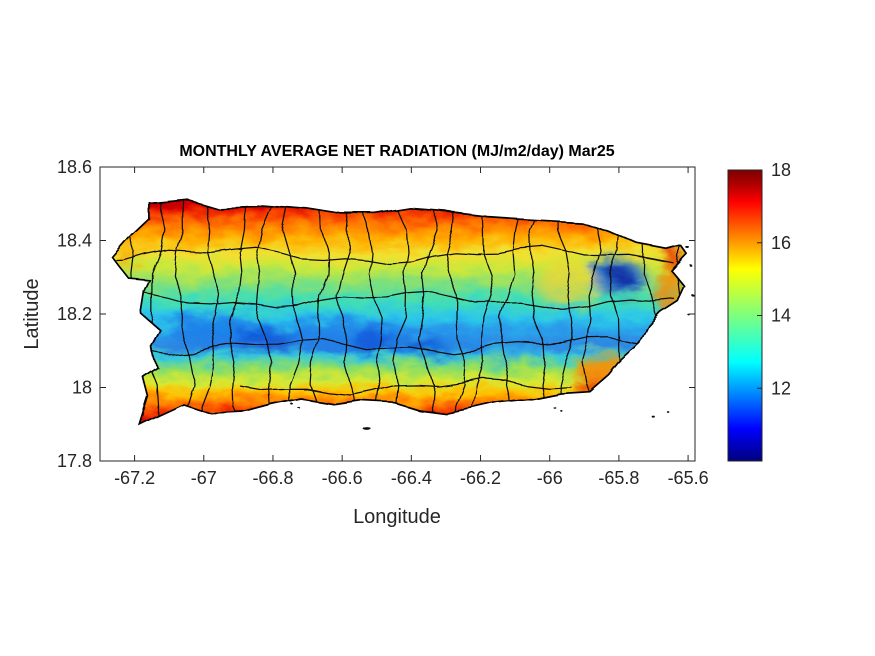 The image size is (875, 656). What do you see at coordinates (74, 241) in the screenshot?
I see `y-tick-label: 18.4` at bounding box center [74, 241].